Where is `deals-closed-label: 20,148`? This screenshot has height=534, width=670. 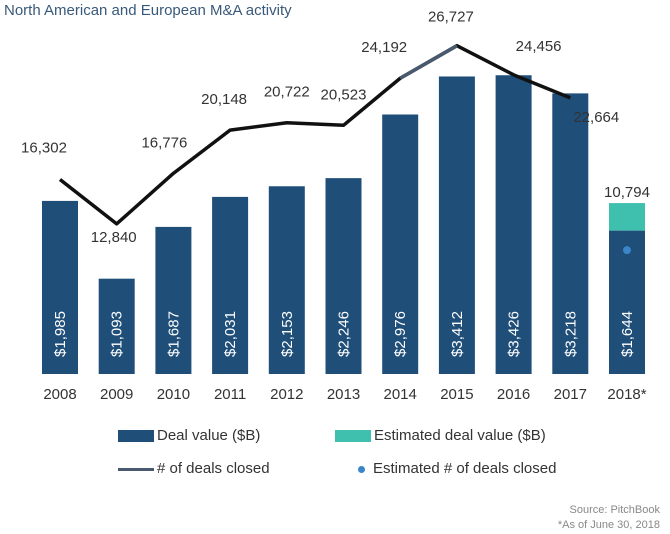 deals-closed-label: 20,148 is located at coordinates (224, 99).